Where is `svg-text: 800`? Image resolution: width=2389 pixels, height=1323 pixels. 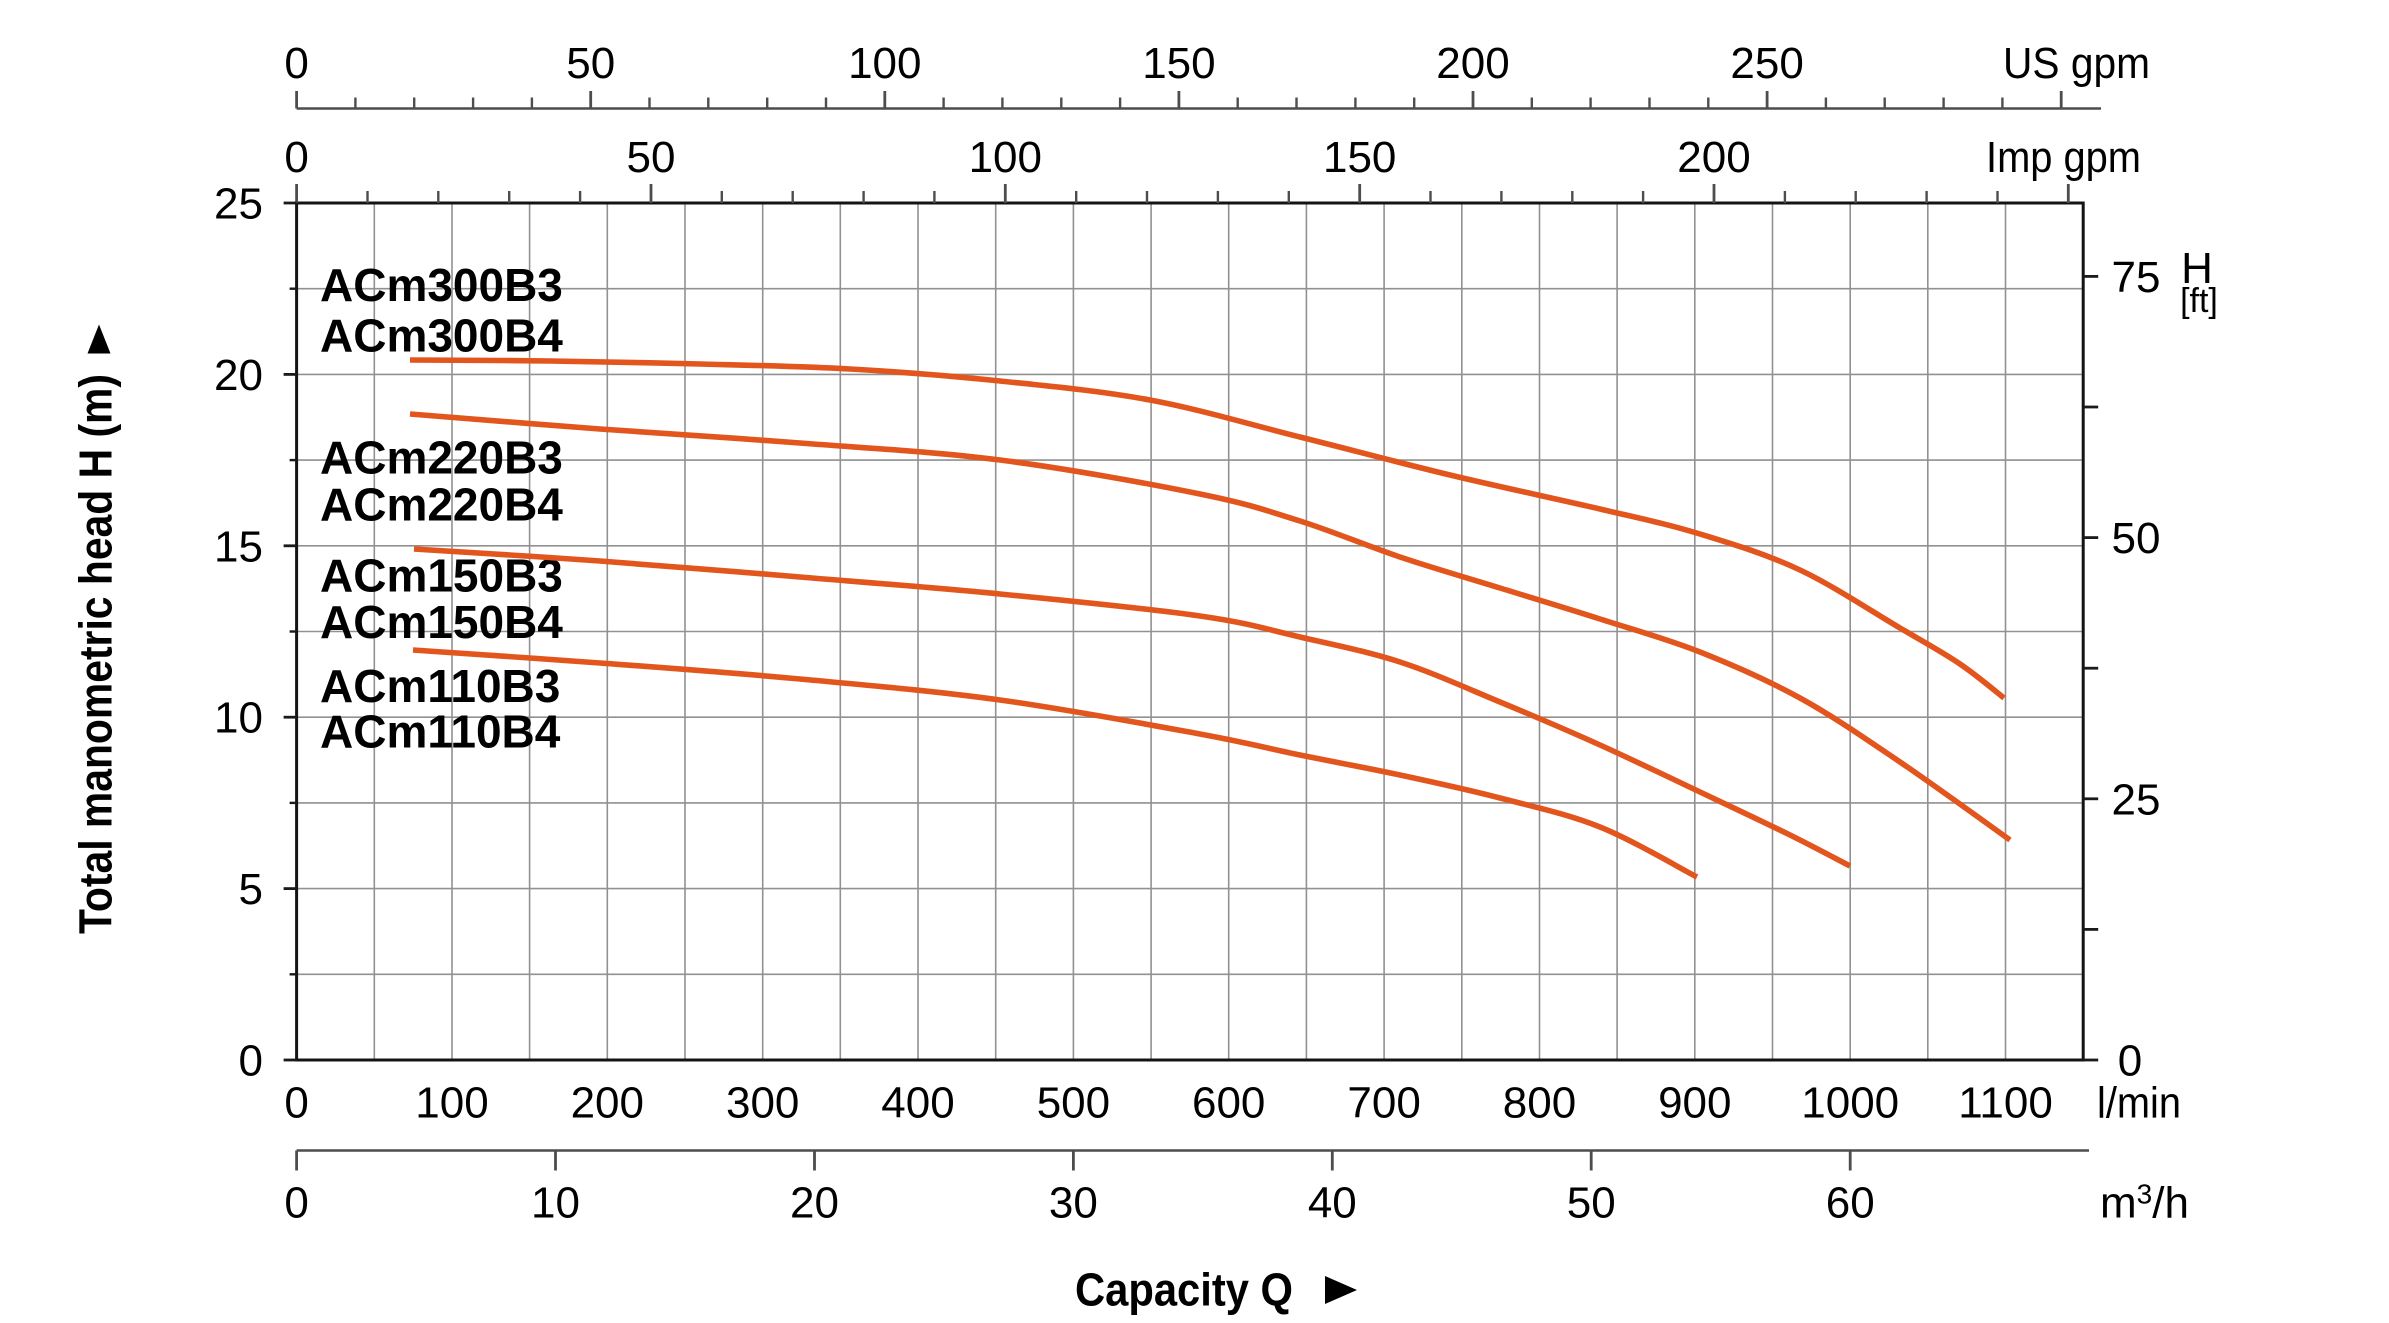
svg-text: 800 is located at coordinates (1539, 1103).